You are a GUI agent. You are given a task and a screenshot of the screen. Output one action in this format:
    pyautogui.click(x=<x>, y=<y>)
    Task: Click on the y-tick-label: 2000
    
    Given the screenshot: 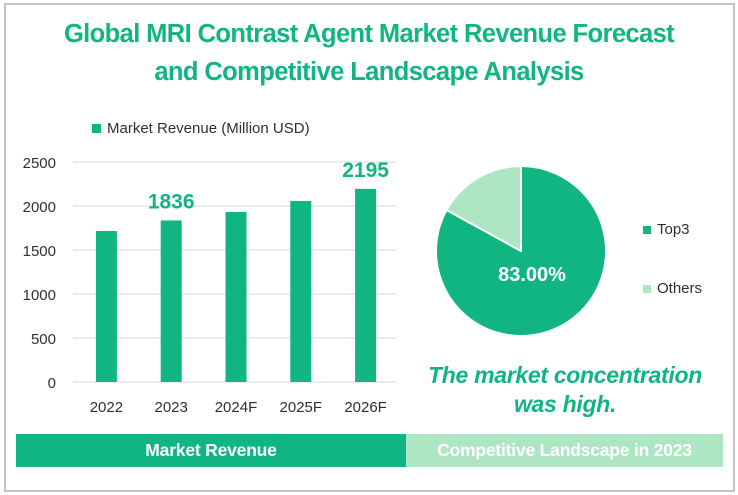 What is the action you would take?
    pyautogui.click(x=39, y=207)
    